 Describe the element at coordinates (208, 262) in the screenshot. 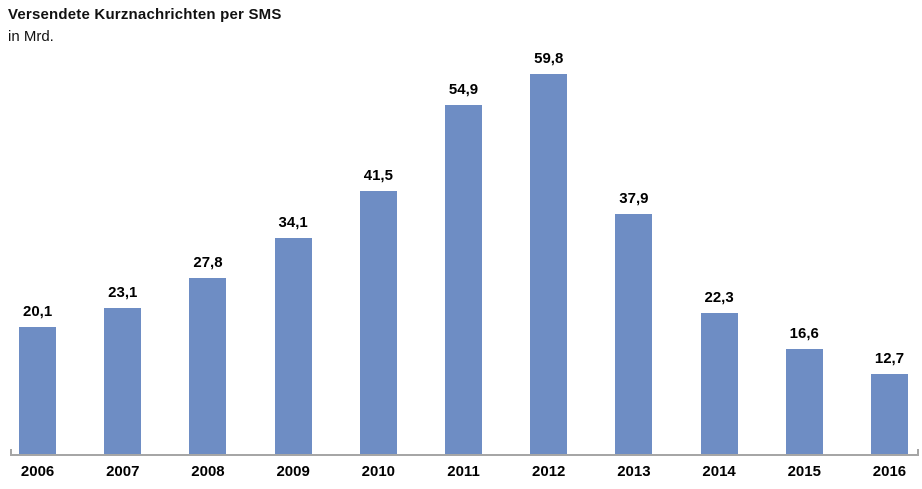

I see `bar-value-label: 27,8` at that location.